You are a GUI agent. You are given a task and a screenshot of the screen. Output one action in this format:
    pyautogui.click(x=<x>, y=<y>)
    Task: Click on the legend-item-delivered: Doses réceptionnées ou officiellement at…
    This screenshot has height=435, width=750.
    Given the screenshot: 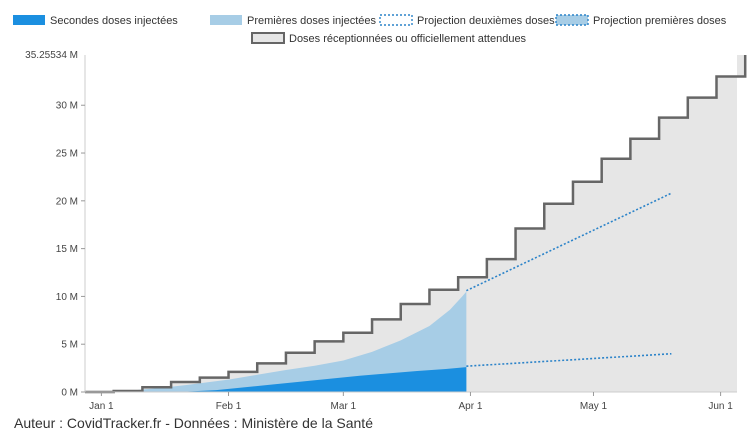 What is the action you would take?
    pyautogui.click(x=389, y=38)
    